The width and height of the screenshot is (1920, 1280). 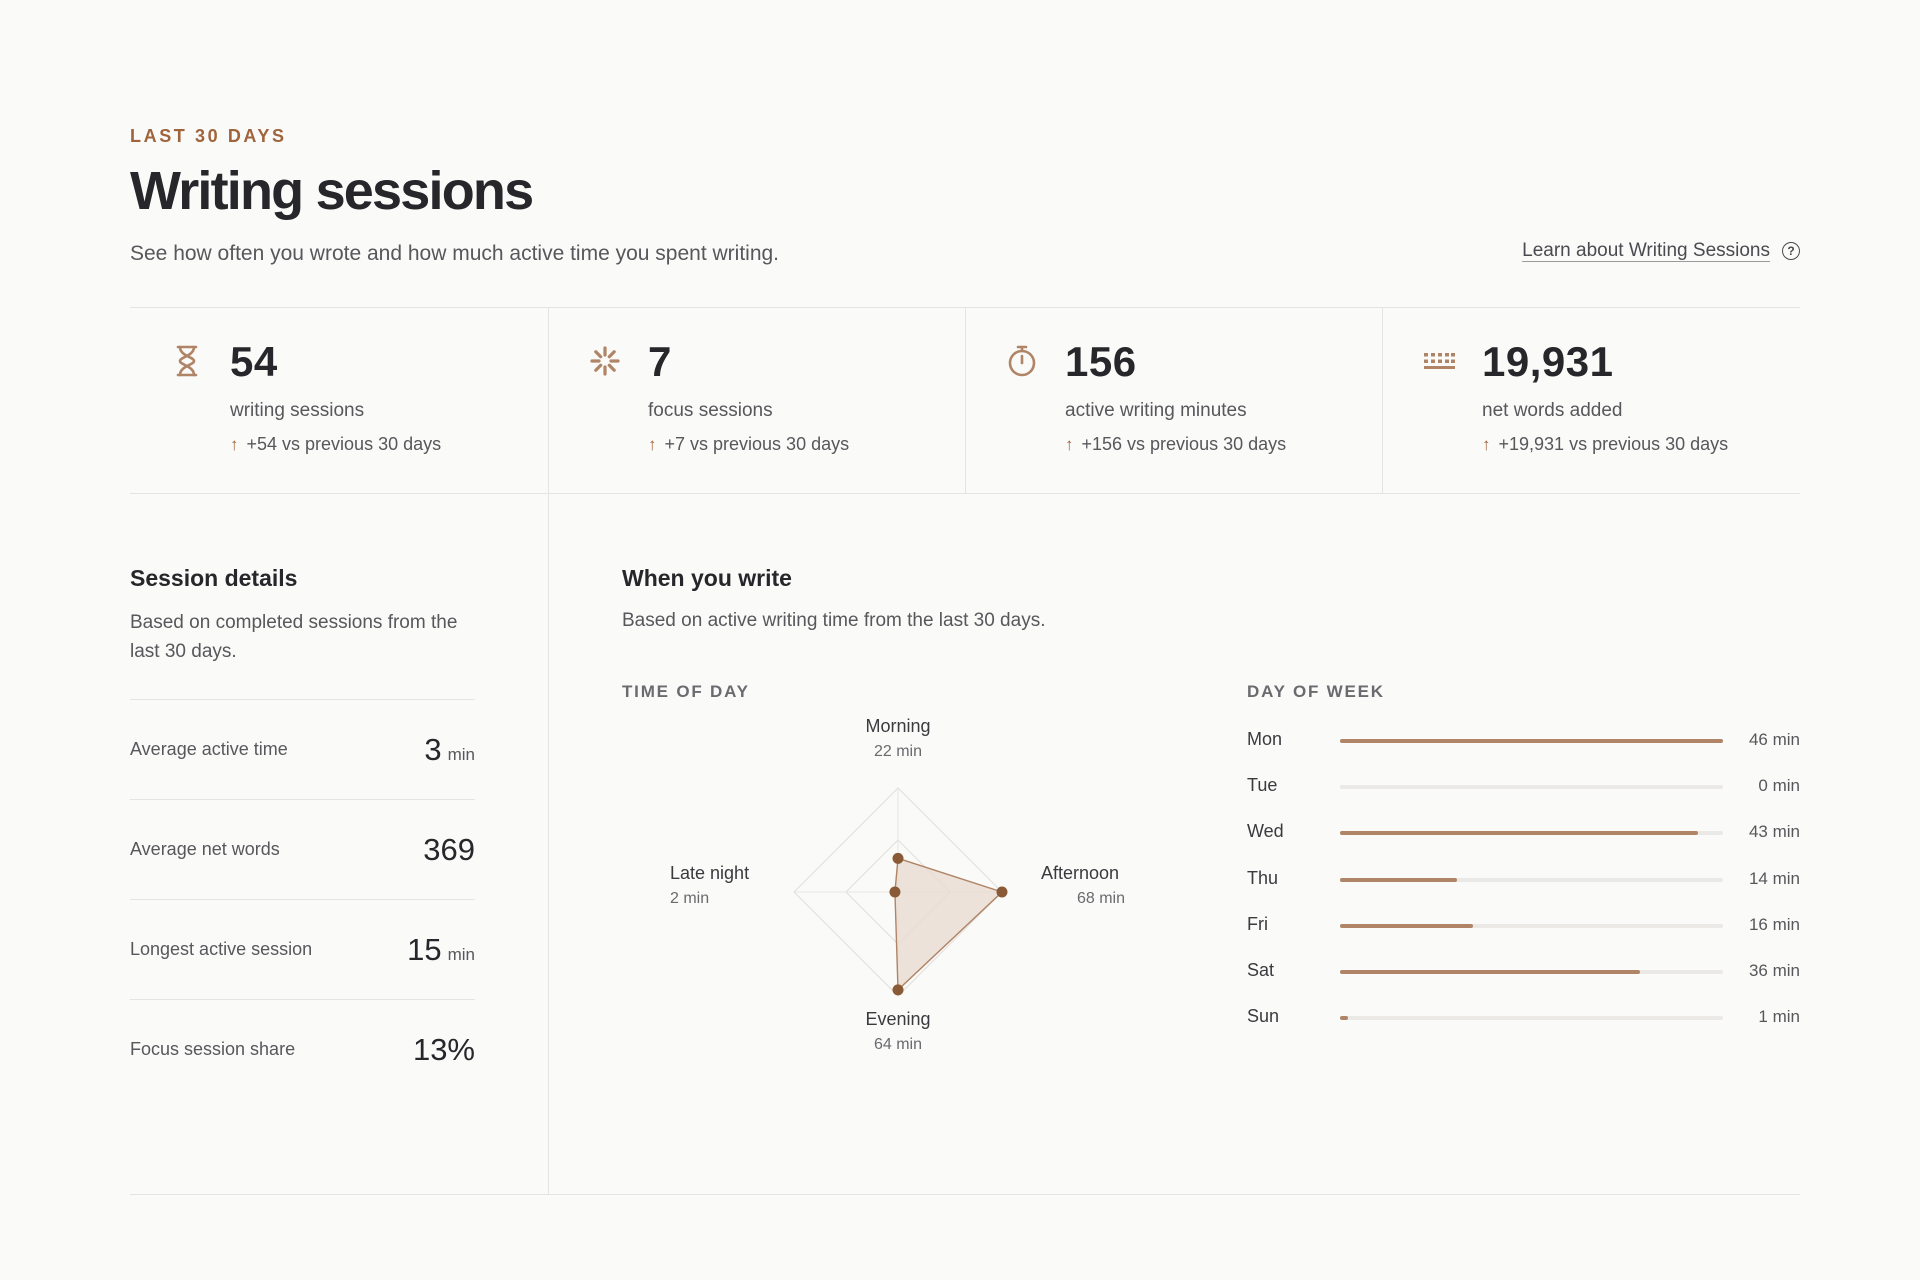 What do you see at coordinates (1101, 898) in the screenshot?
I see `radar-axis-value: 68 min` at bounding box center [1101, 898].